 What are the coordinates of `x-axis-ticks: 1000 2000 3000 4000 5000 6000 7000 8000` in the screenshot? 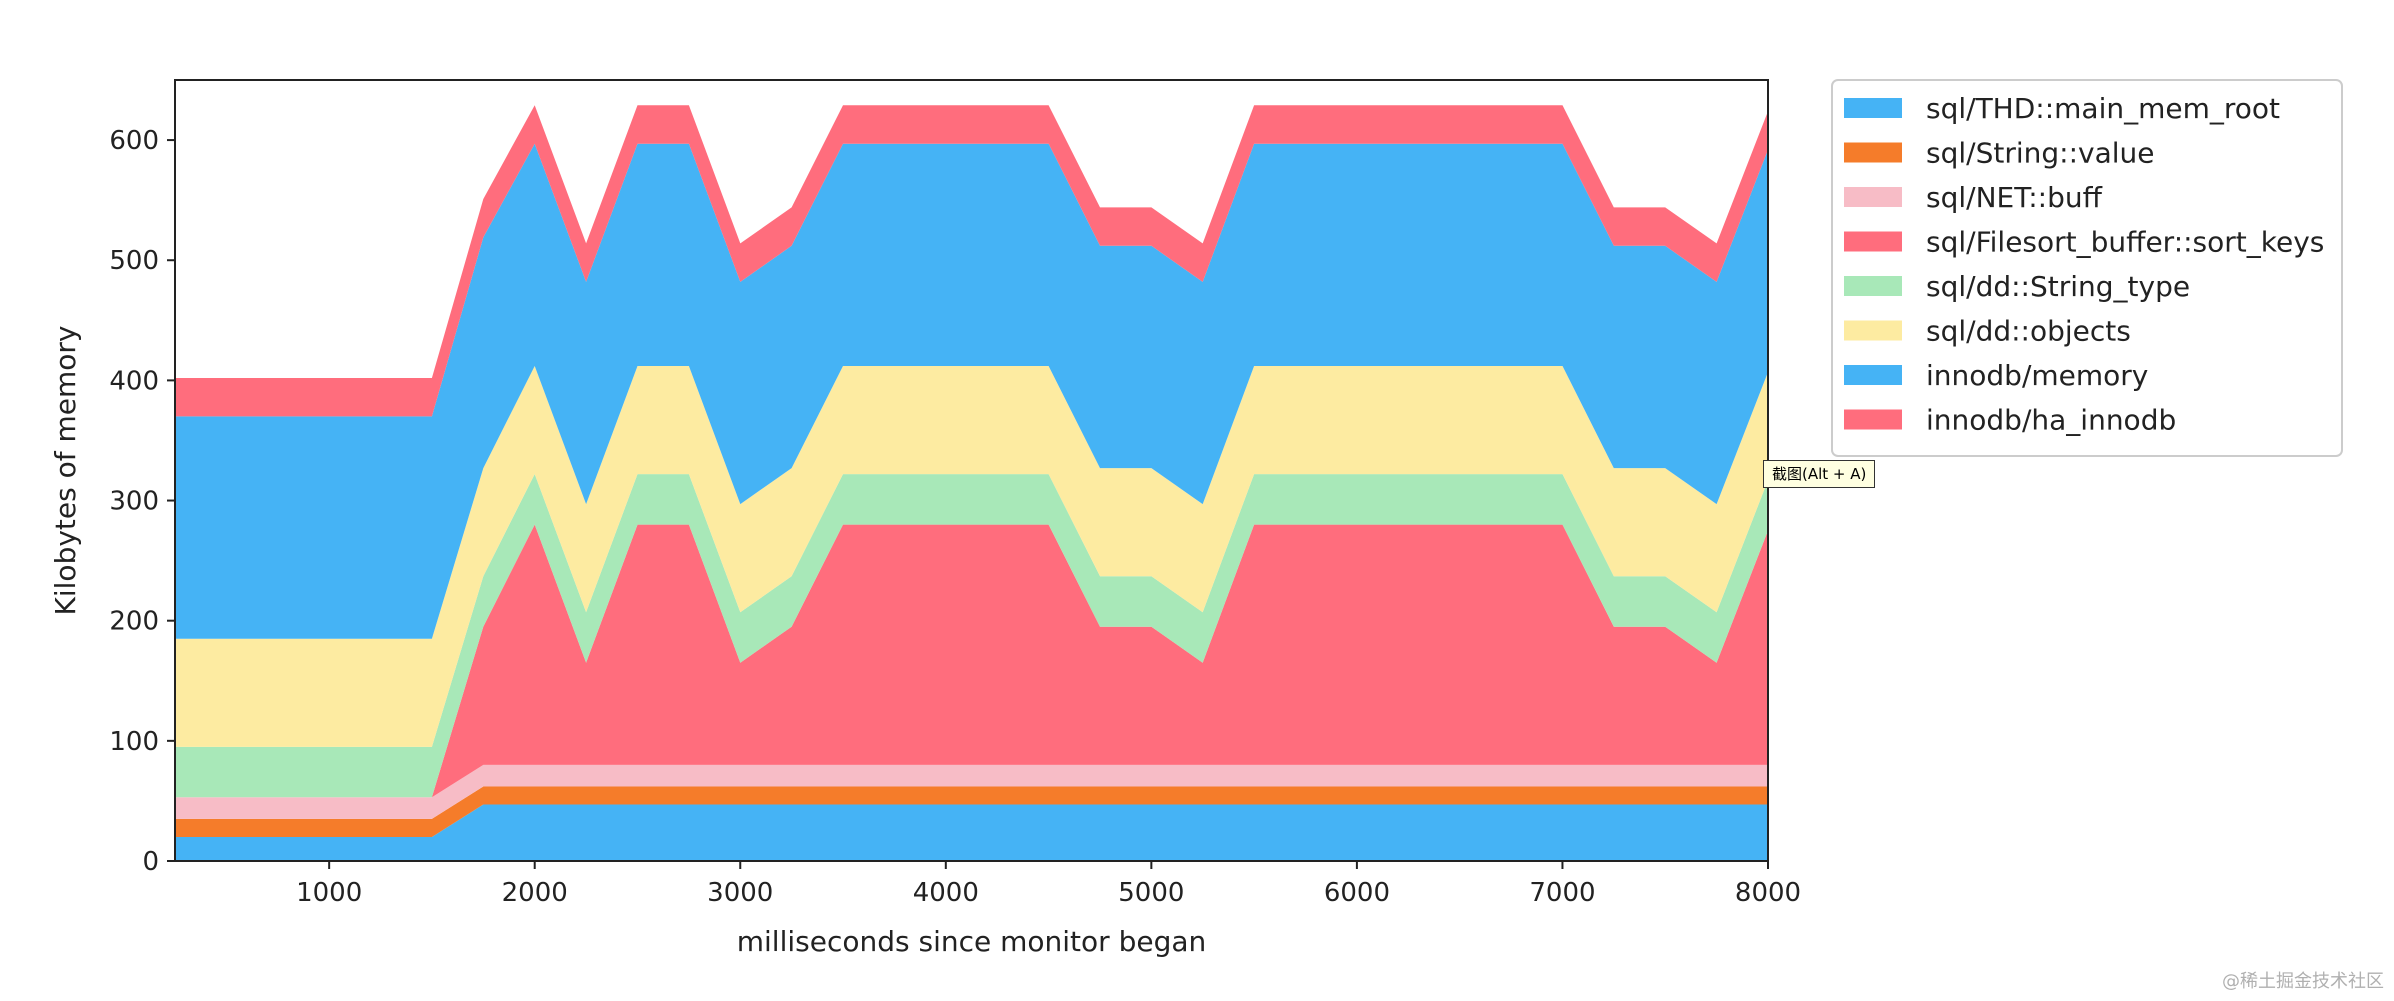 It's located at (1048, 884).